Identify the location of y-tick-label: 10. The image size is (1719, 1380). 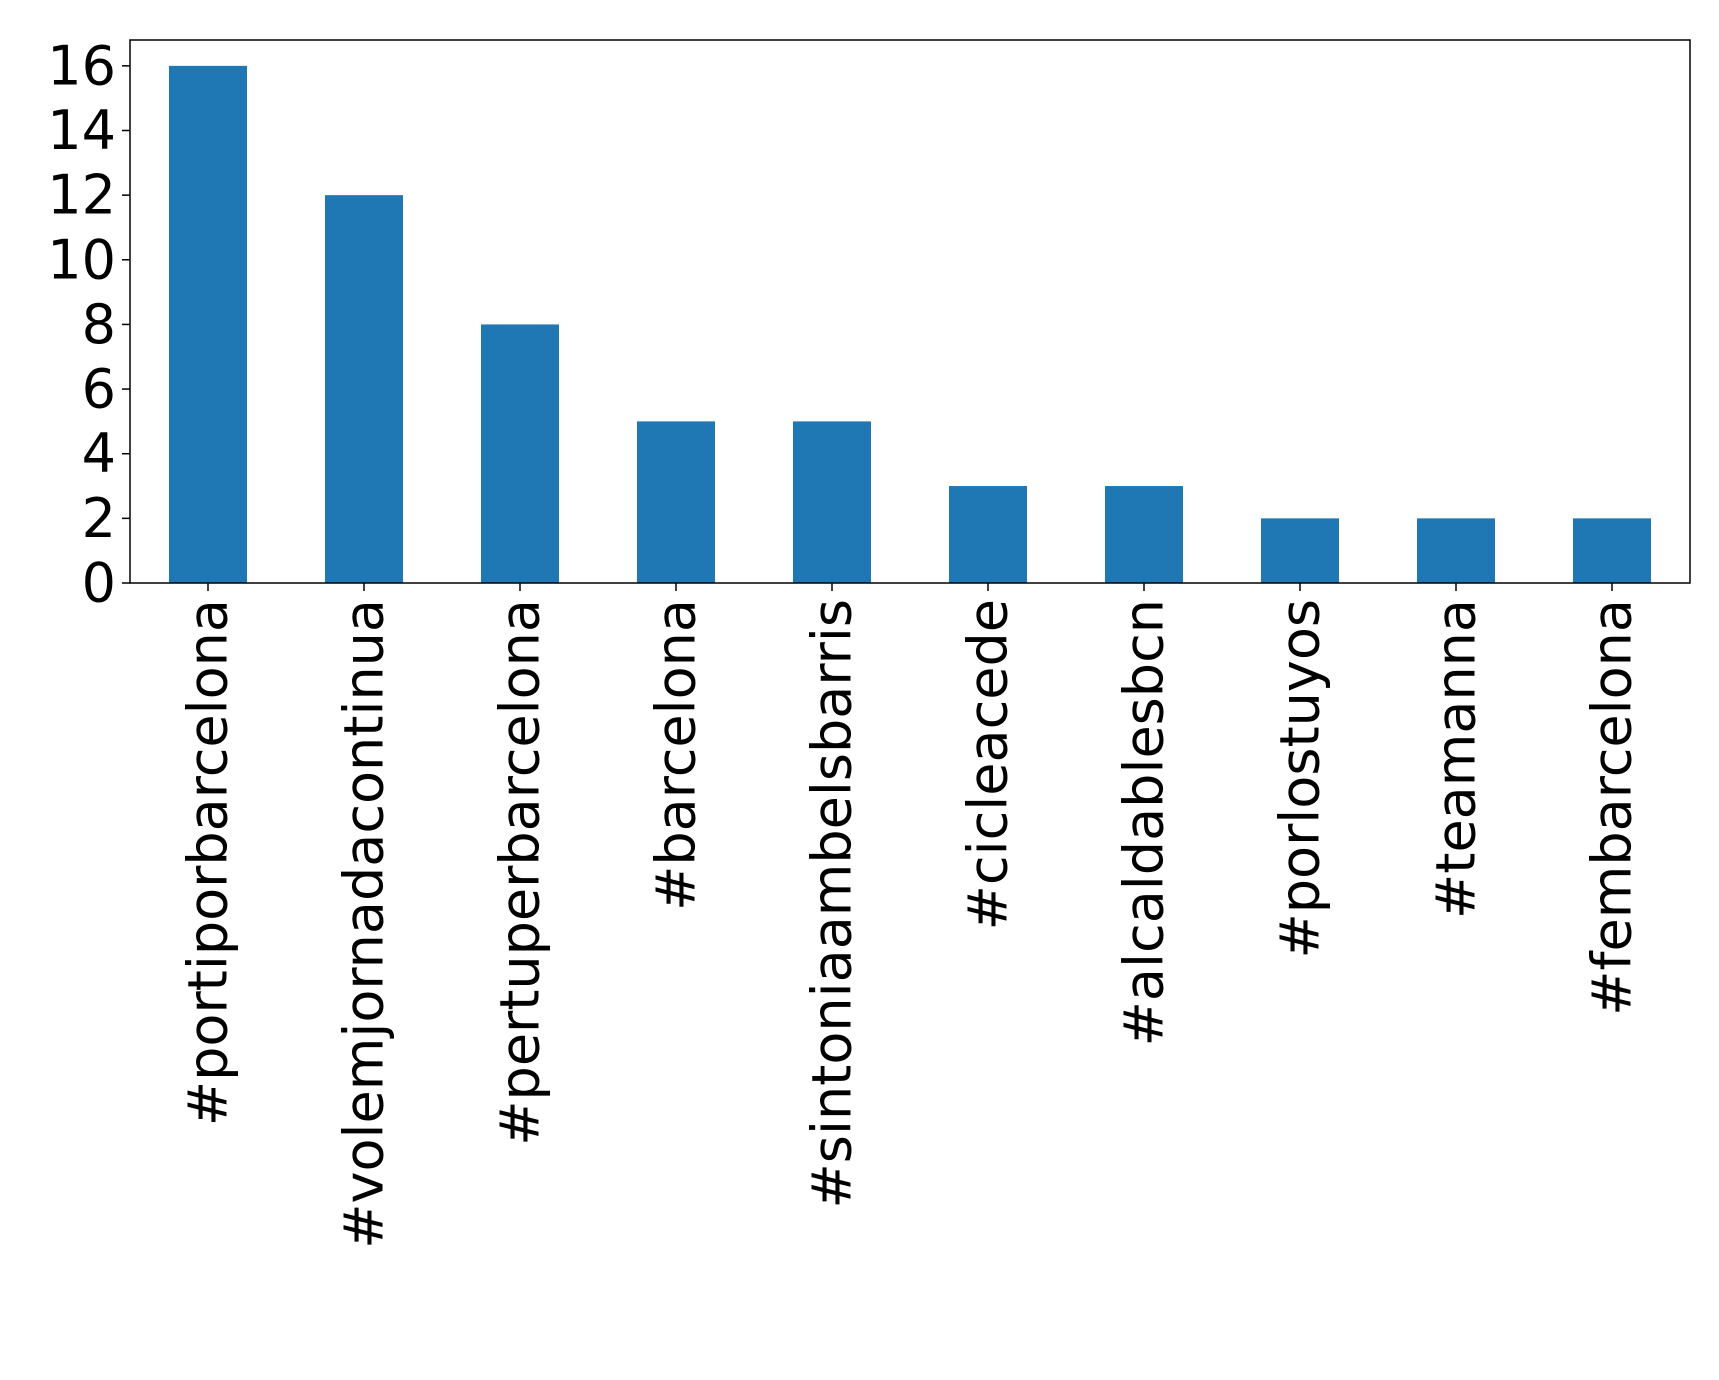
(81, 259).